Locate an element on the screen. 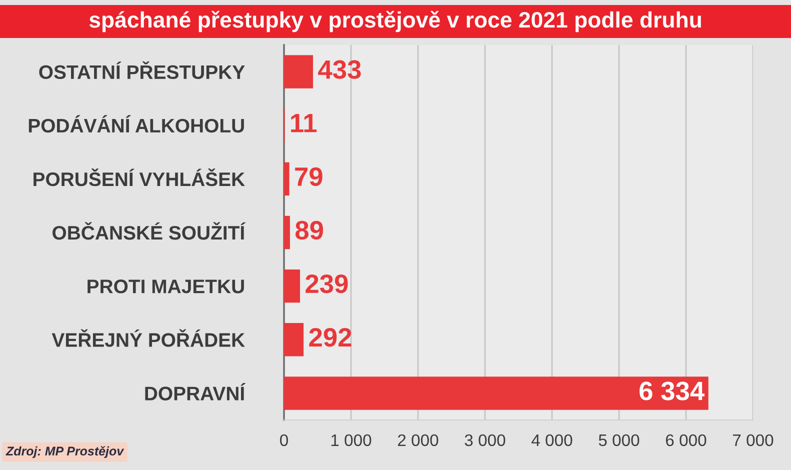  data-label: 79 is located at coordinates (308, 176).